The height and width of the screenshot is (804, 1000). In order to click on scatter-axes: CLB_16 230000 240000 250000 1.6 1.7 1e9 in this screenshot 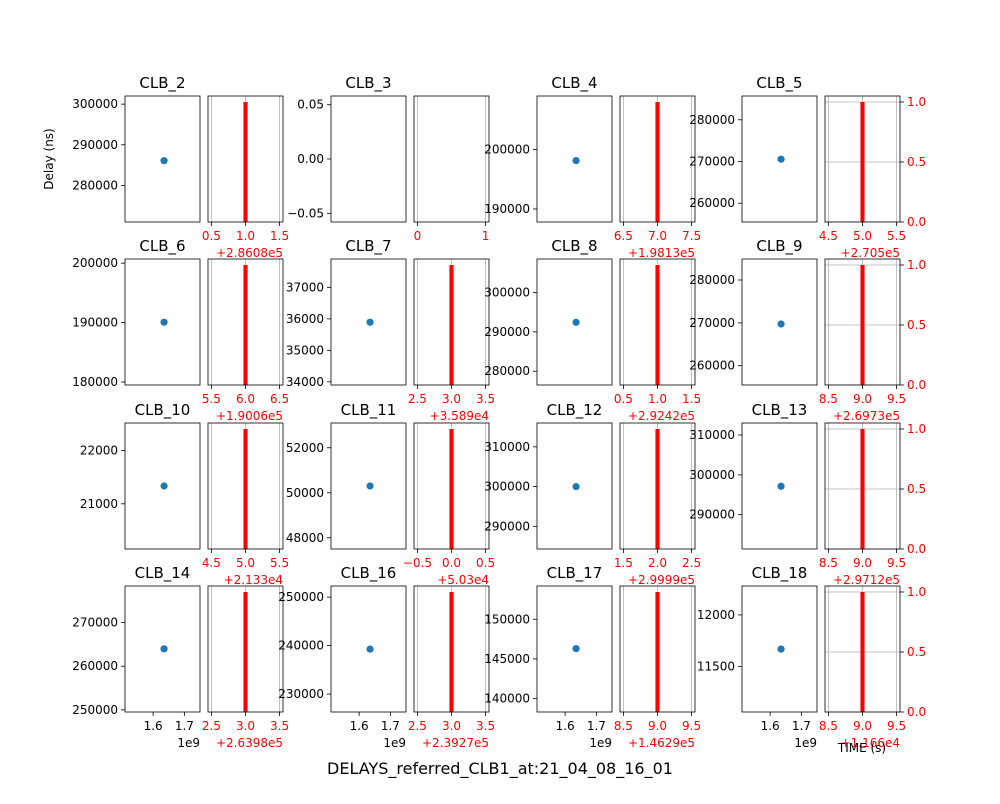, I will do `click(342, 657)`.